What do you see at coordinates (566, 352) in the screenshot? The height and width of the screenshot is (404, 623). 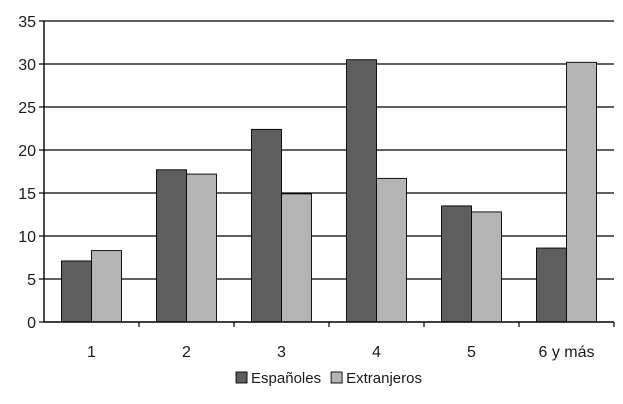 I see `x-tick-label: 6 y más` at bounding box center [566, 352].